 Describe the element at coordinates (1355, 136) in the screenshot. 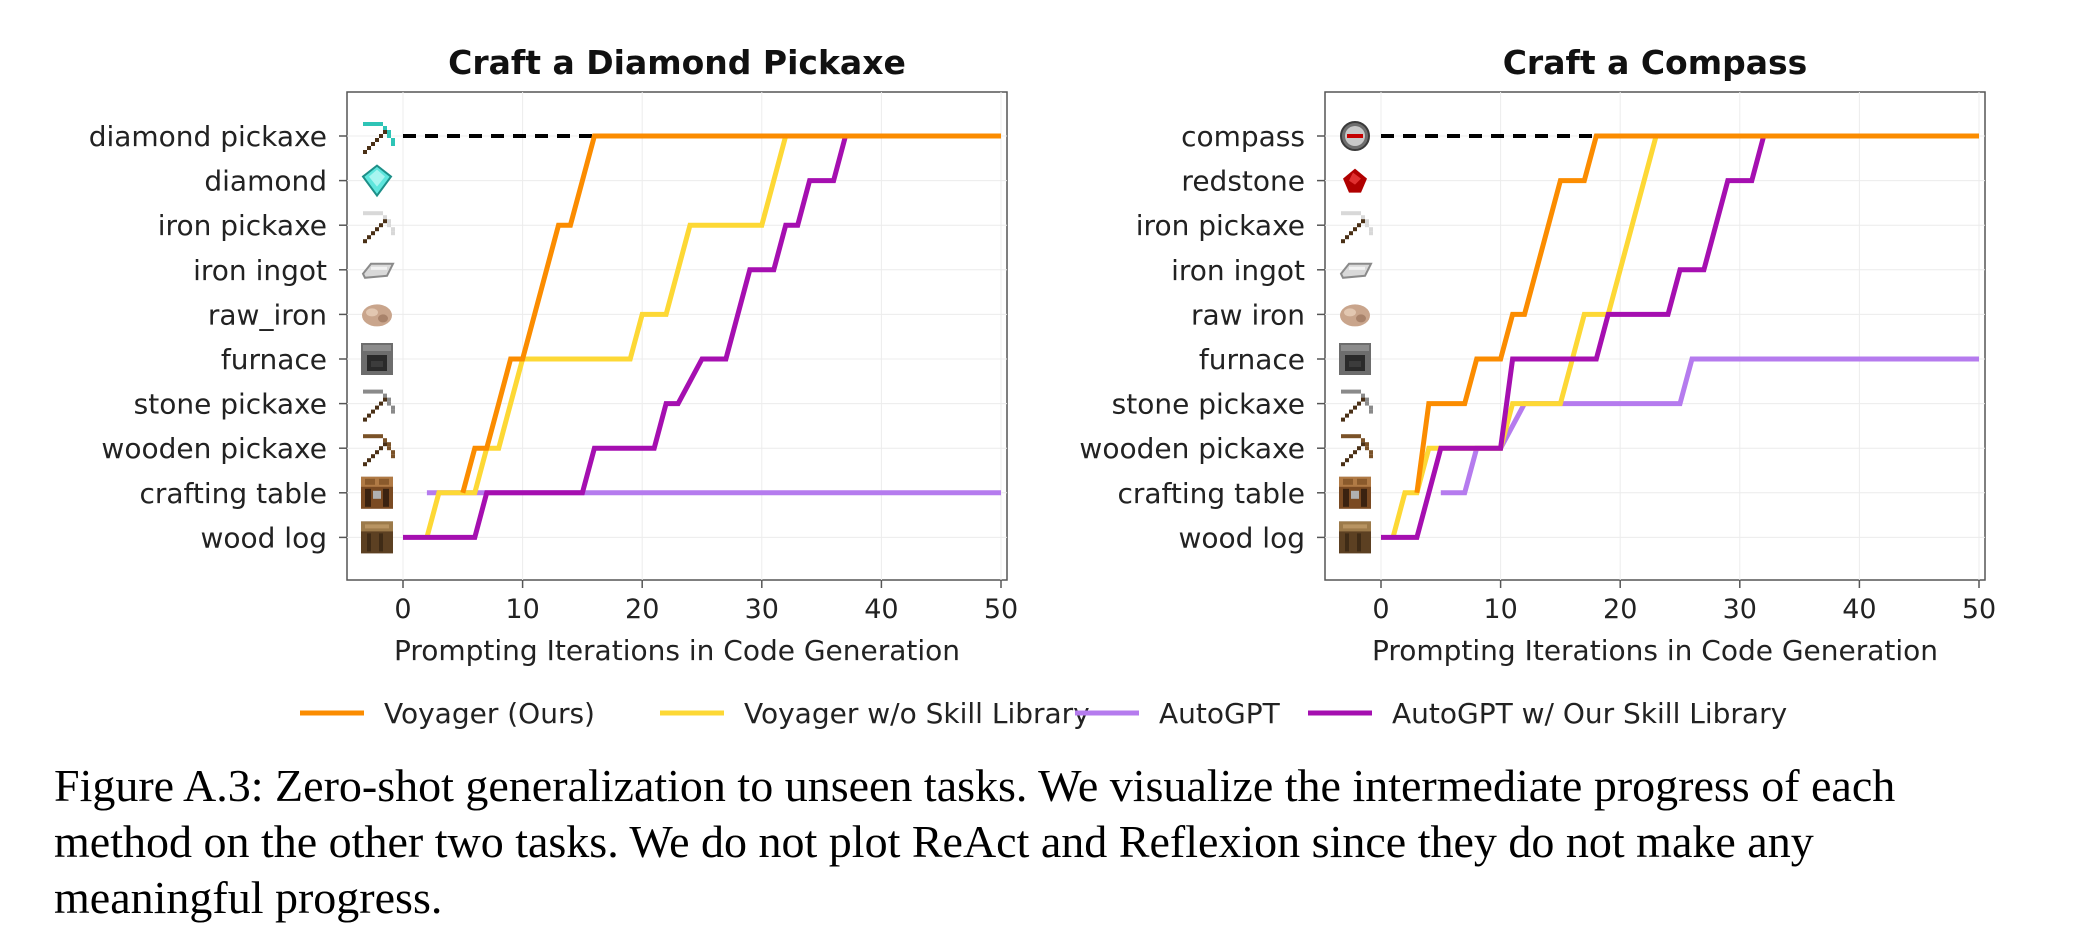

I see `compass-icon` at that location.